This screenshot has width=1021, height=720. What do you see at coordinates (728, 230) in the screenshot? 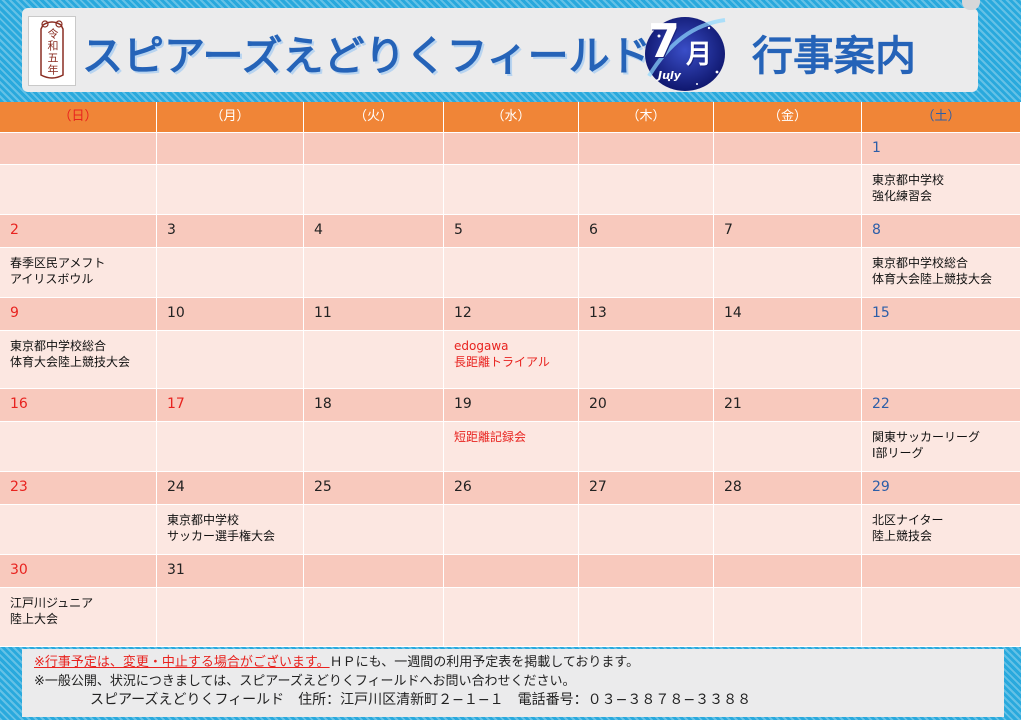
I see `day-number: 7` at bounding box center [728, 230].